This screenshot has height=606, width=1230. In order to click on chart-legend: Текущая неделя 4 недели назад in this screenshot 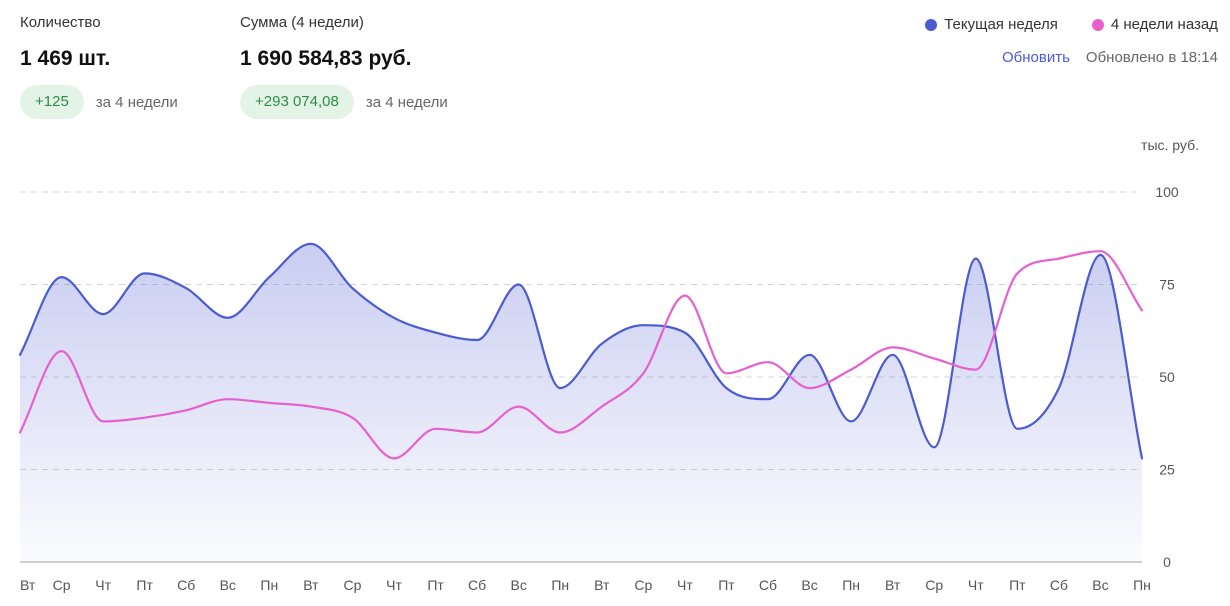, I will do `click(1054, 24)`.